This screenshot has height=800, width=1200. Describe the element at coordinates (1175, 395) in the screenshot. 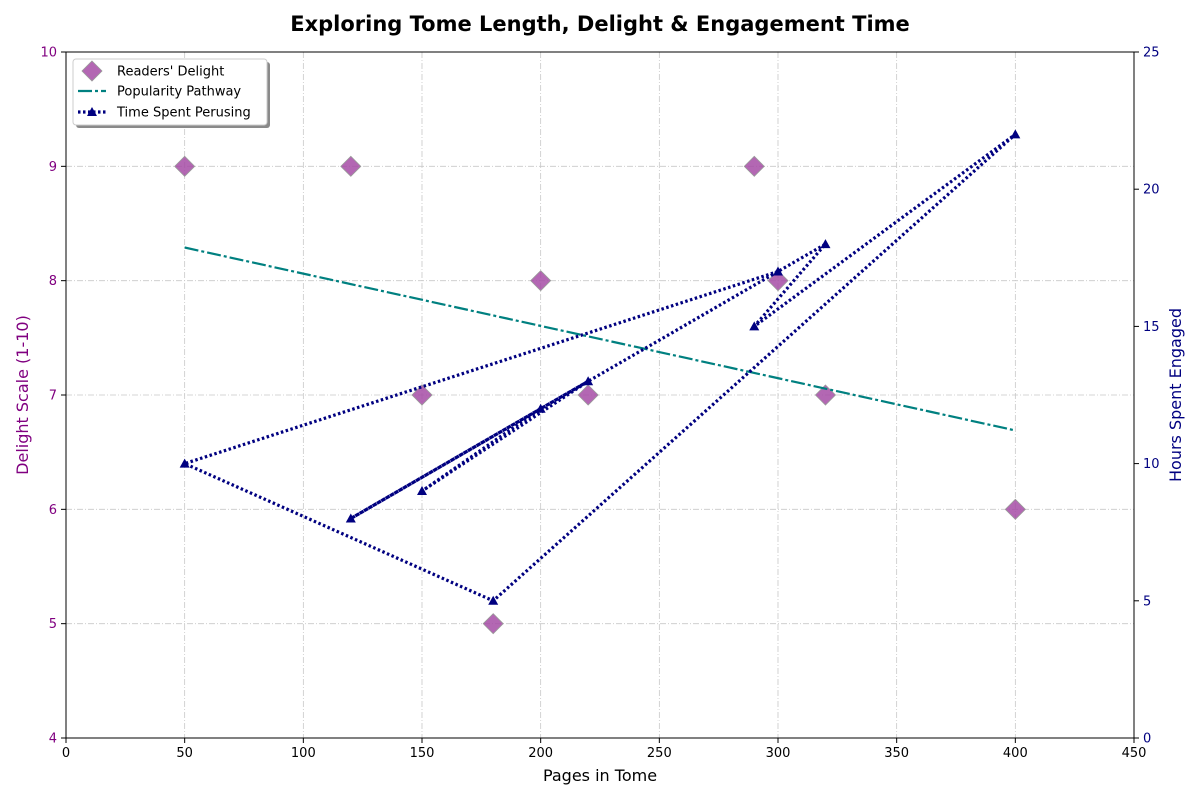

I see `y-axis-right-label: Hours Spent Engaged` at that location.